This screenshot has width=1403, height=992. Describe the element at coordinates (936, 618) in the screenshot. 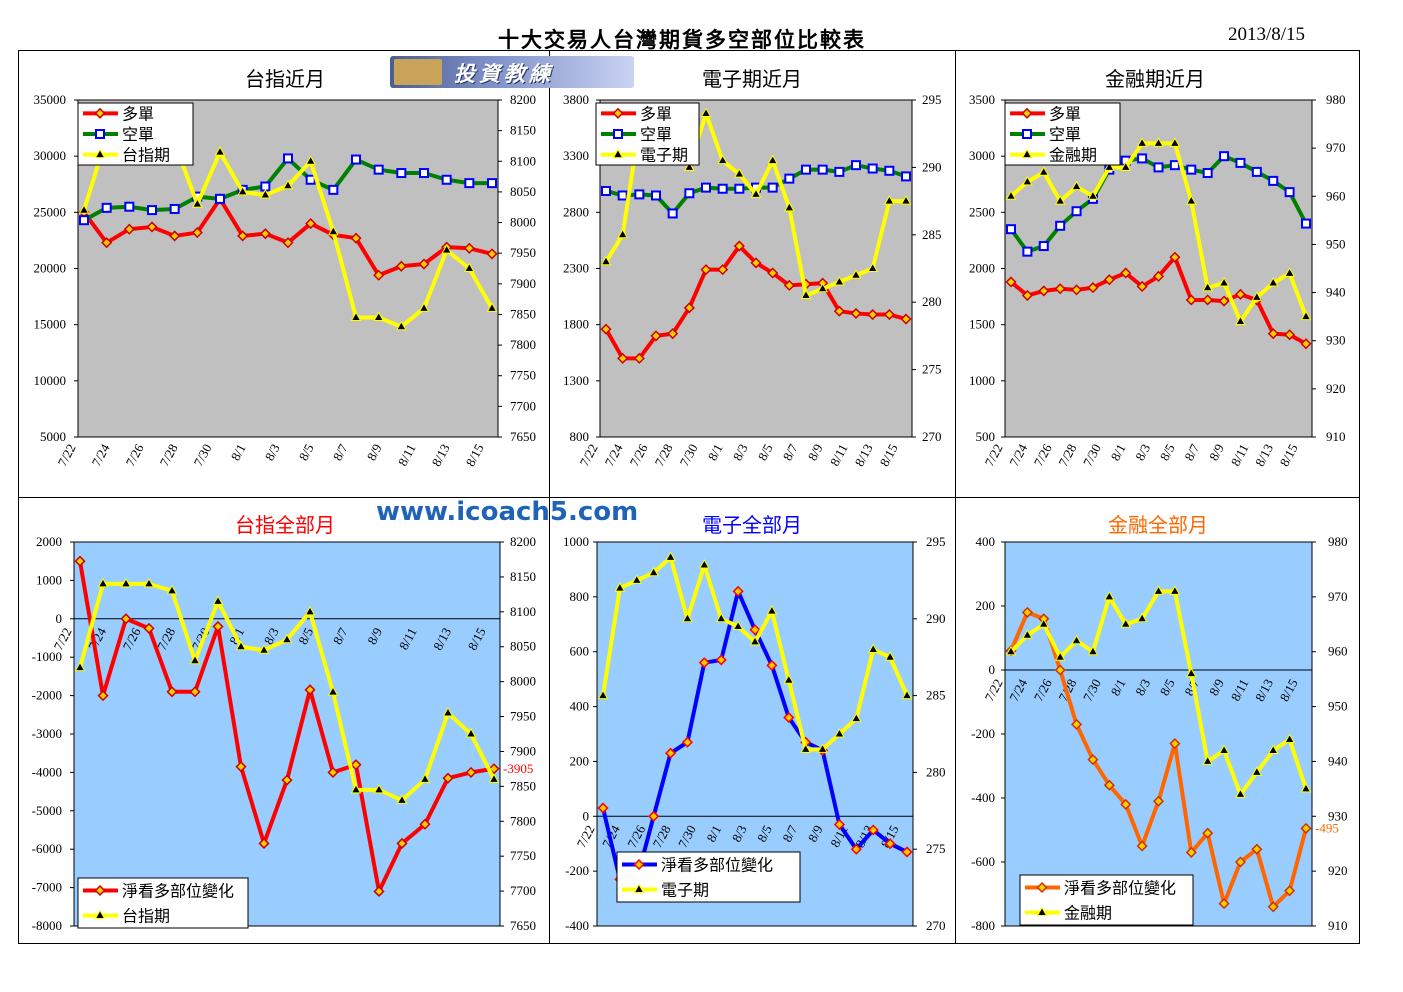

I see `y-right-tick-label: 290` at that location.